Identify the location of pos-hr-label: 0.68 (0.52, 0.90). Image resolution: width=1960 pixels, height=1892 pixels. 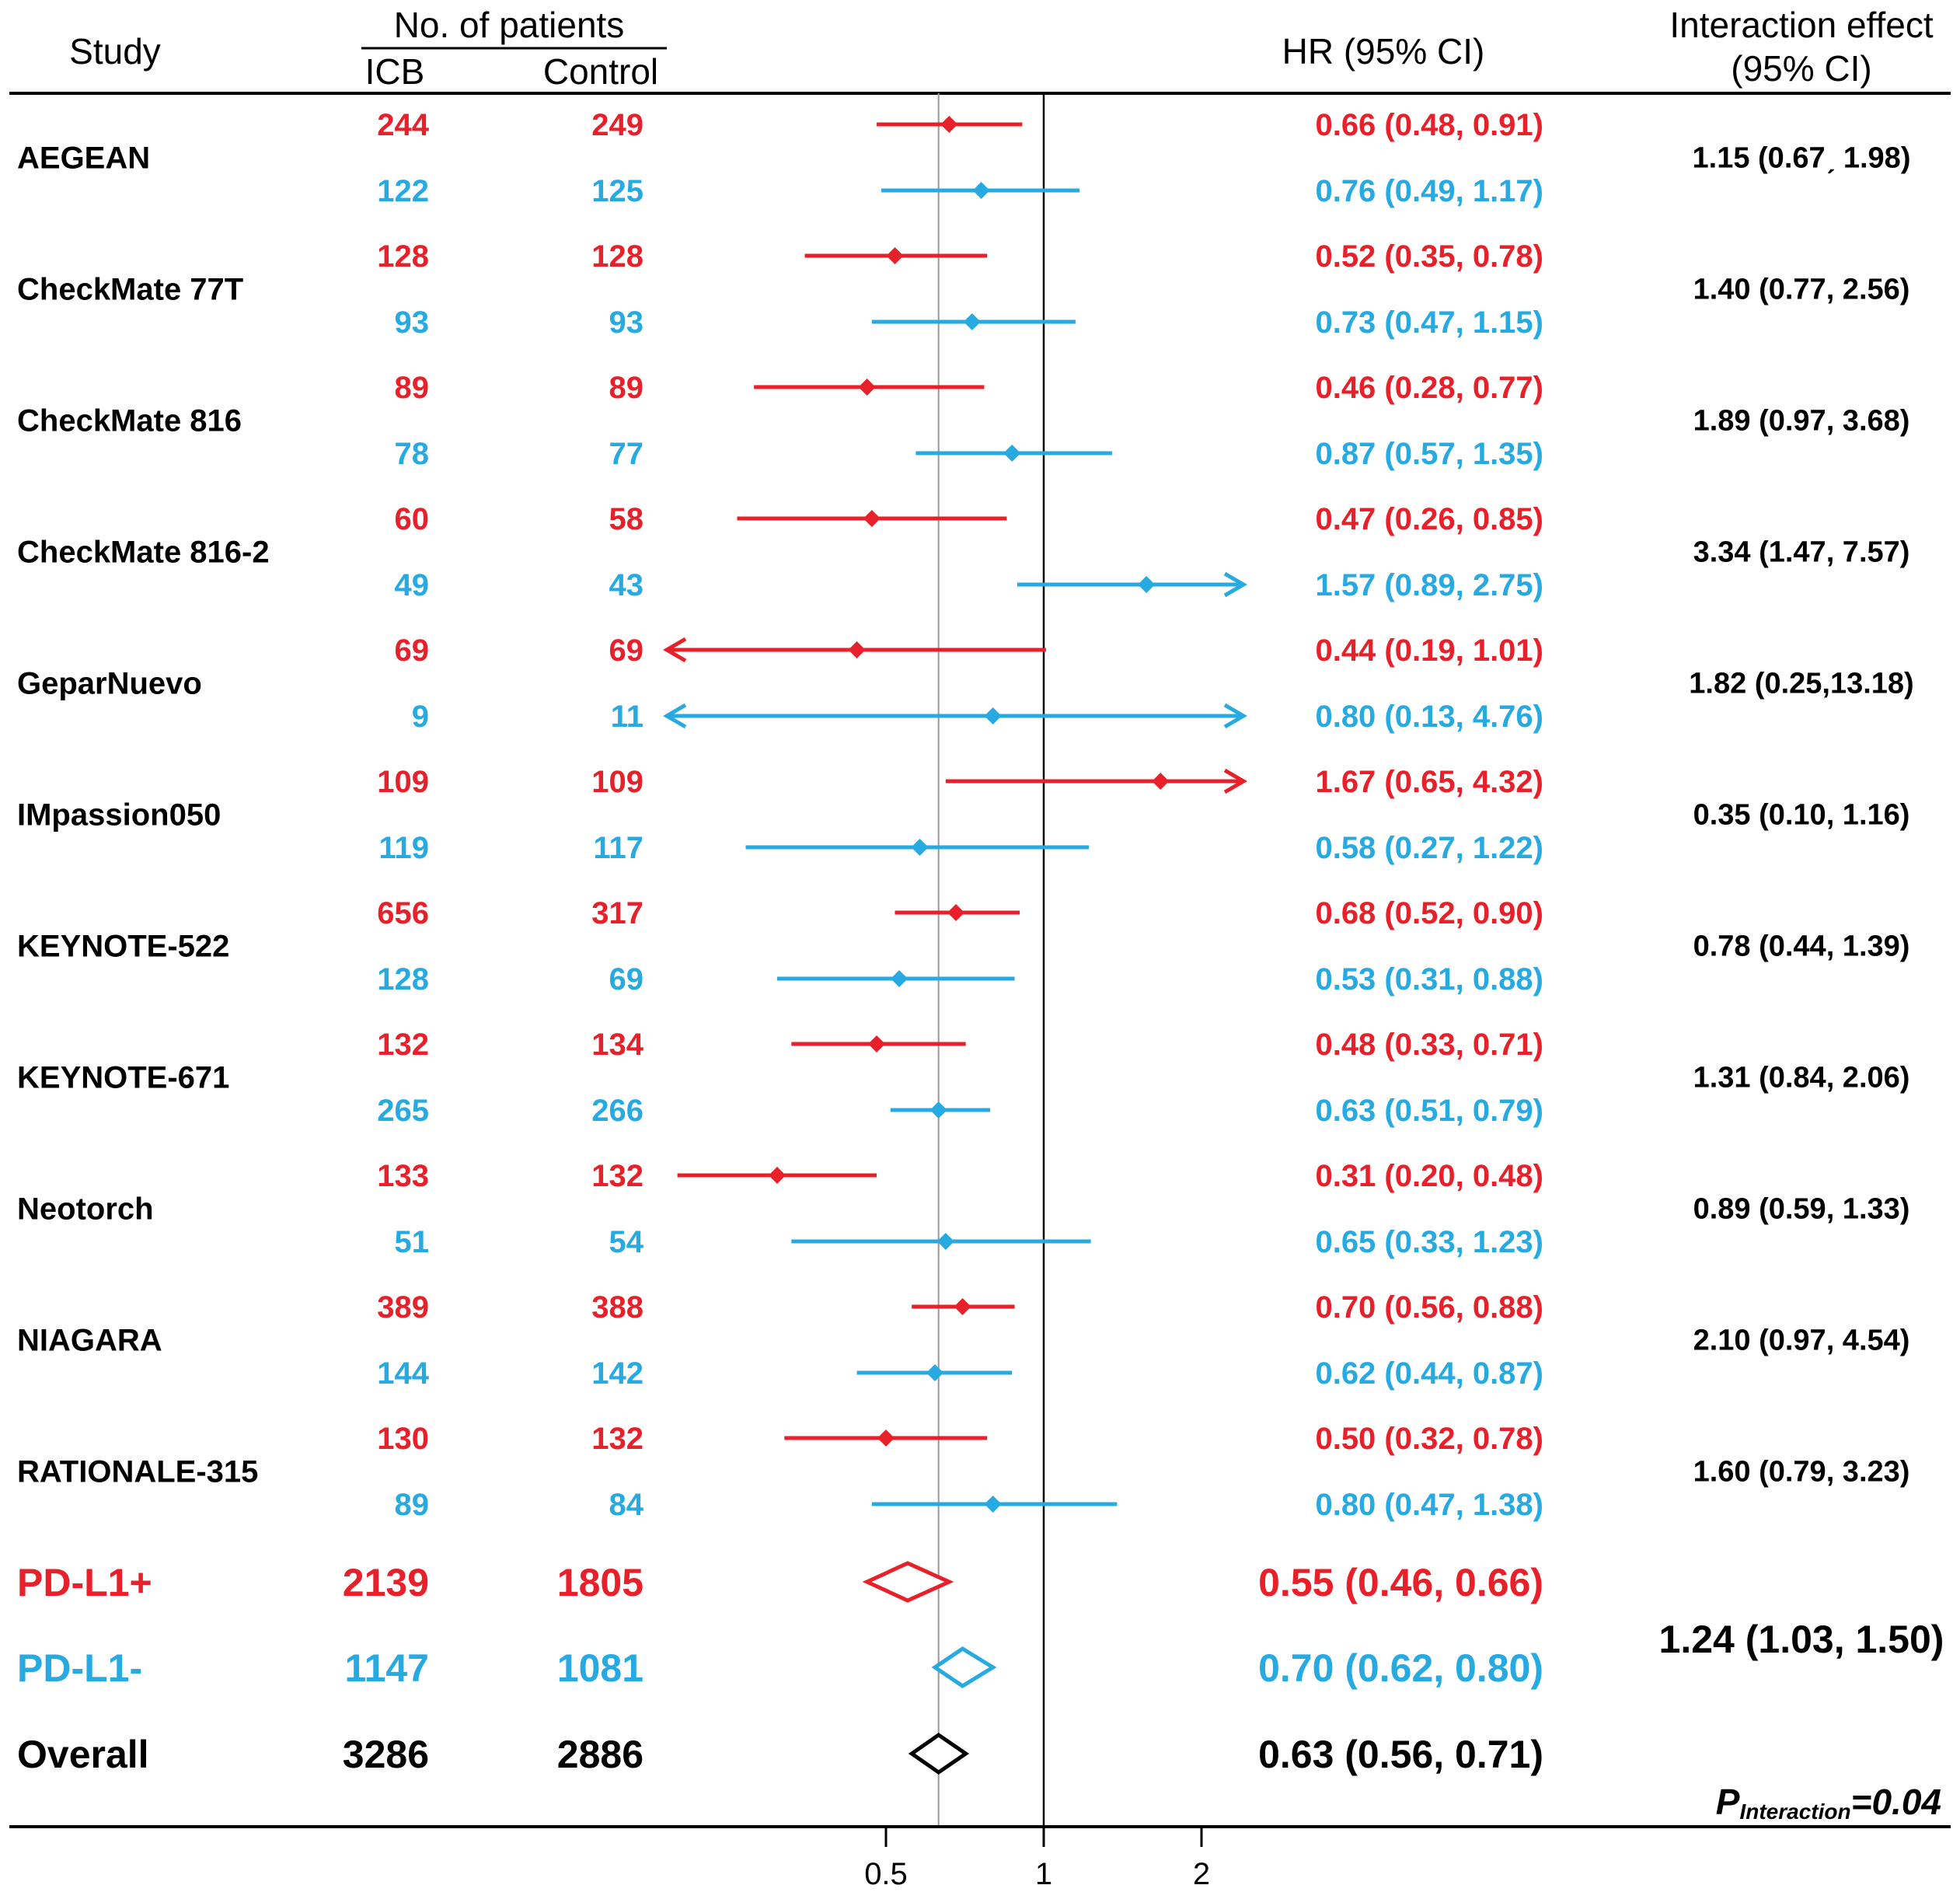
(1429, 913).